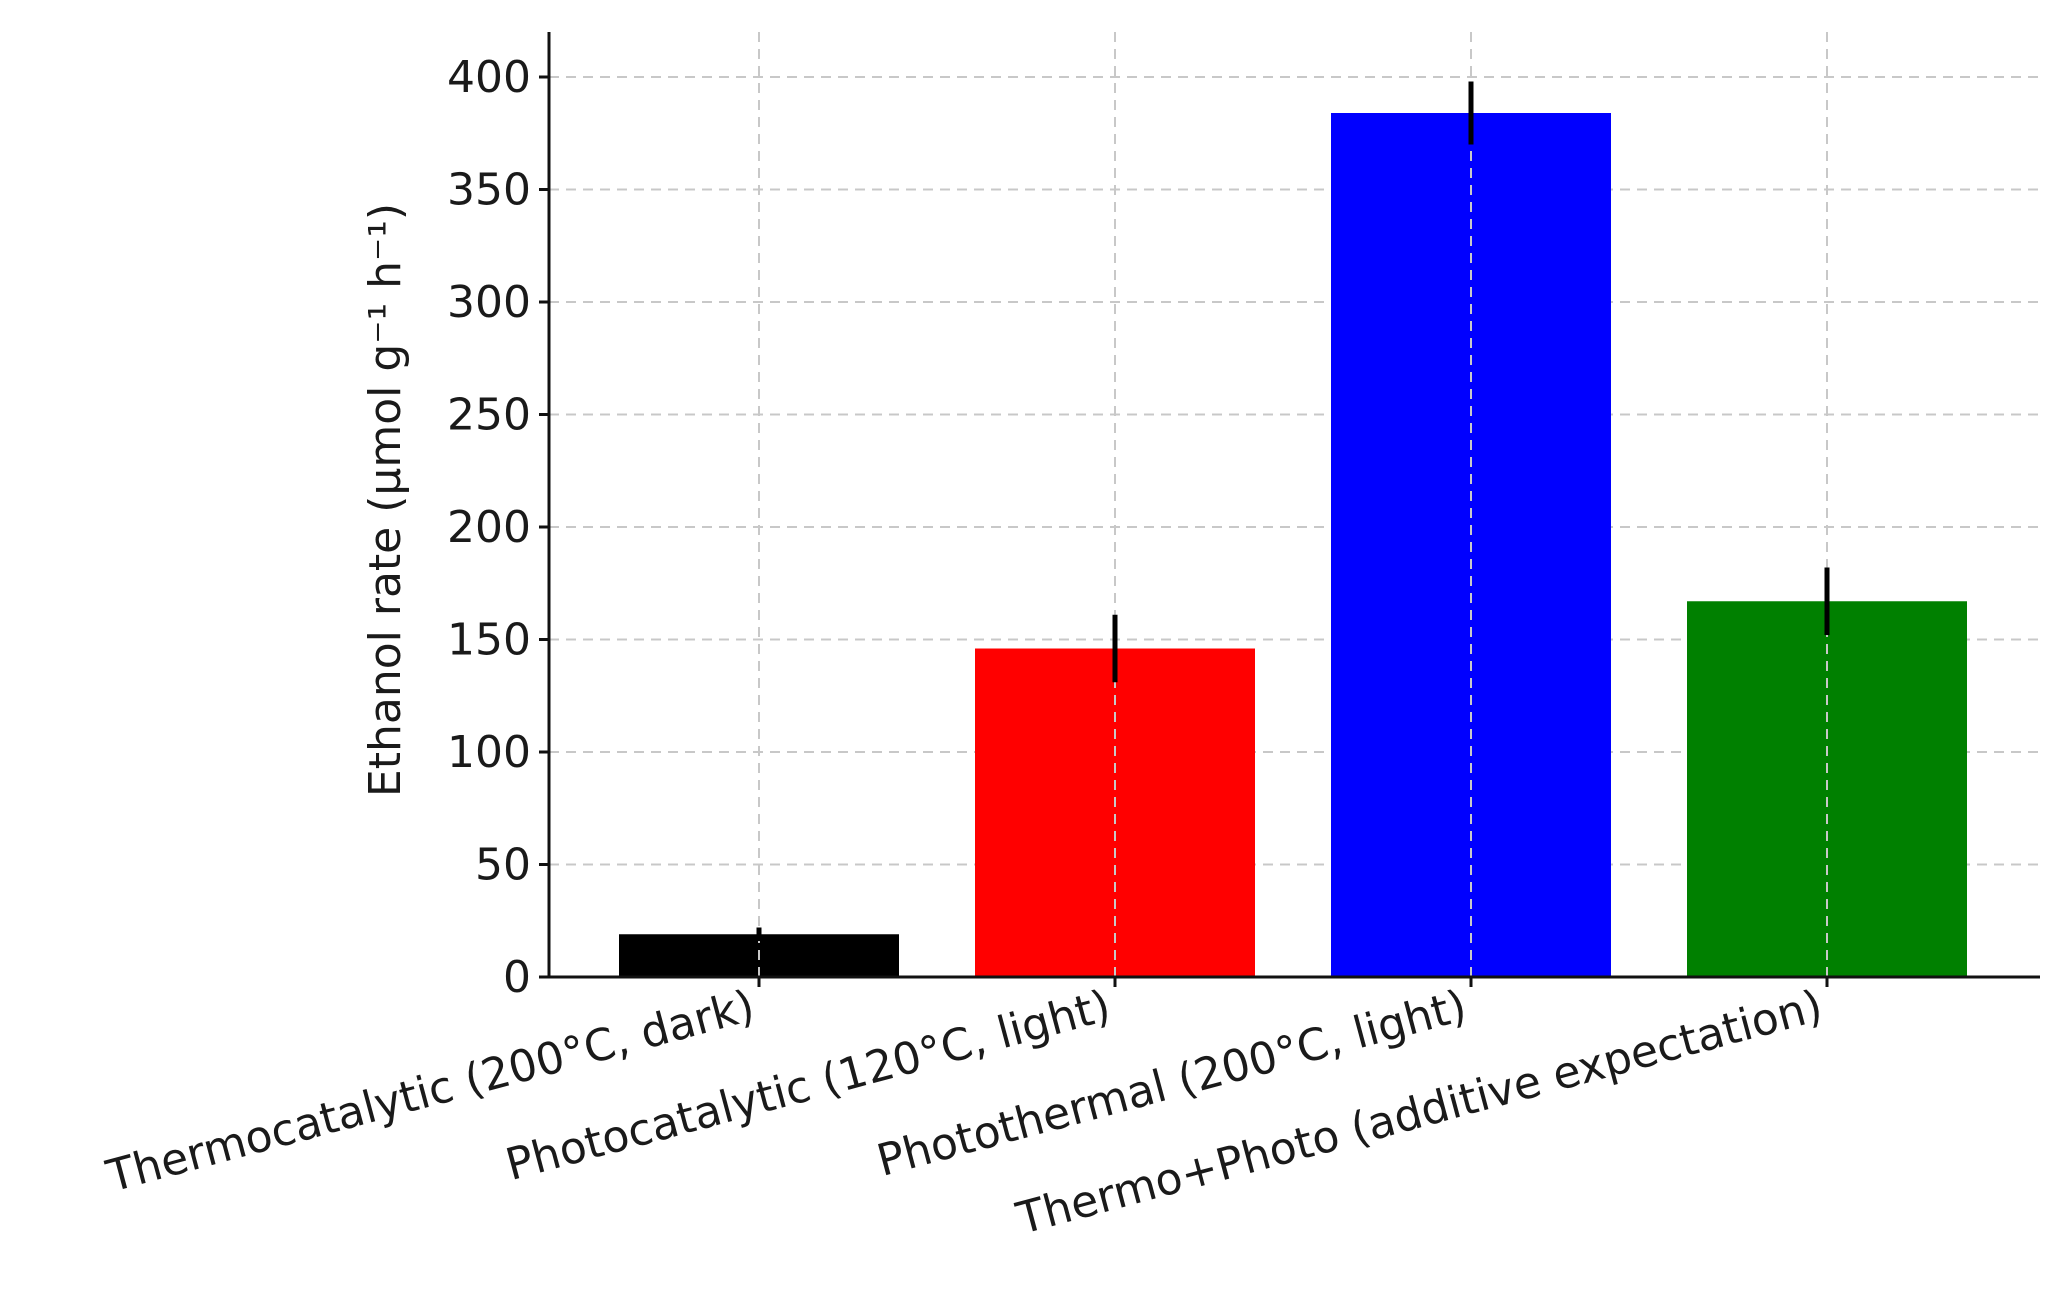  I want to click on y-tick-label: 350, so click(489, 190).